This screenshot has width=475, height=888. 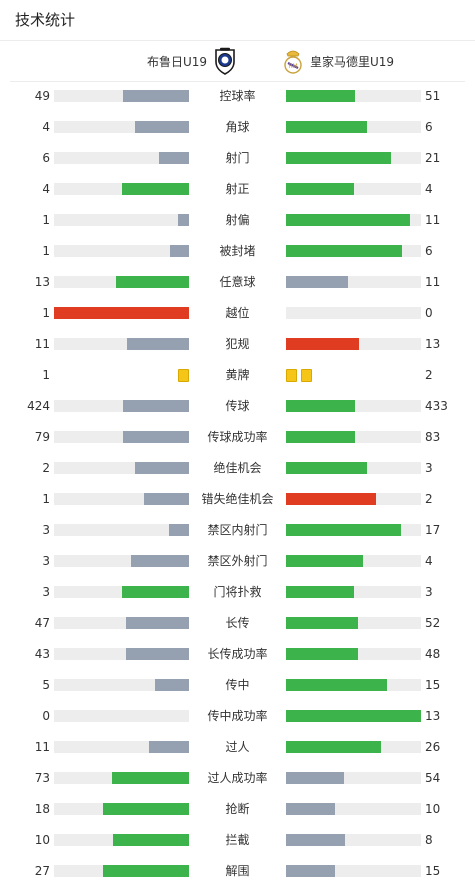 I want to click on stat-label: 长传, so click(x=237, y=623).